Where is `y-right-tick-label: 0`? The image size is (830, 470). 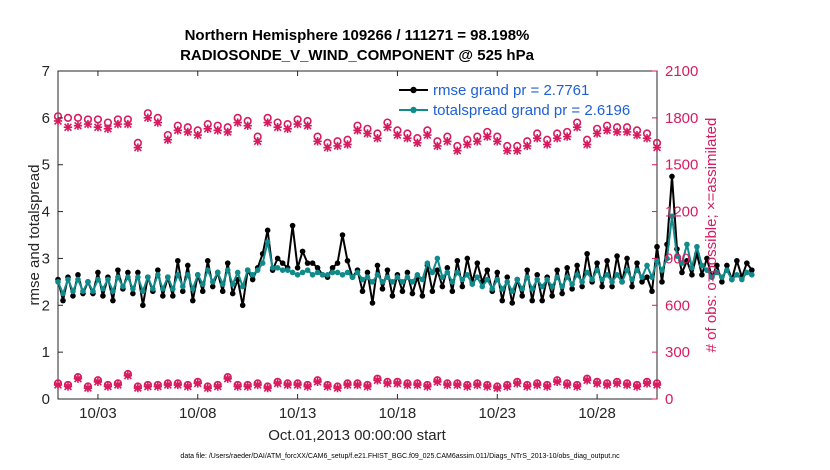 y-right-tick-label: 0 is located at coordinates (669, 399).